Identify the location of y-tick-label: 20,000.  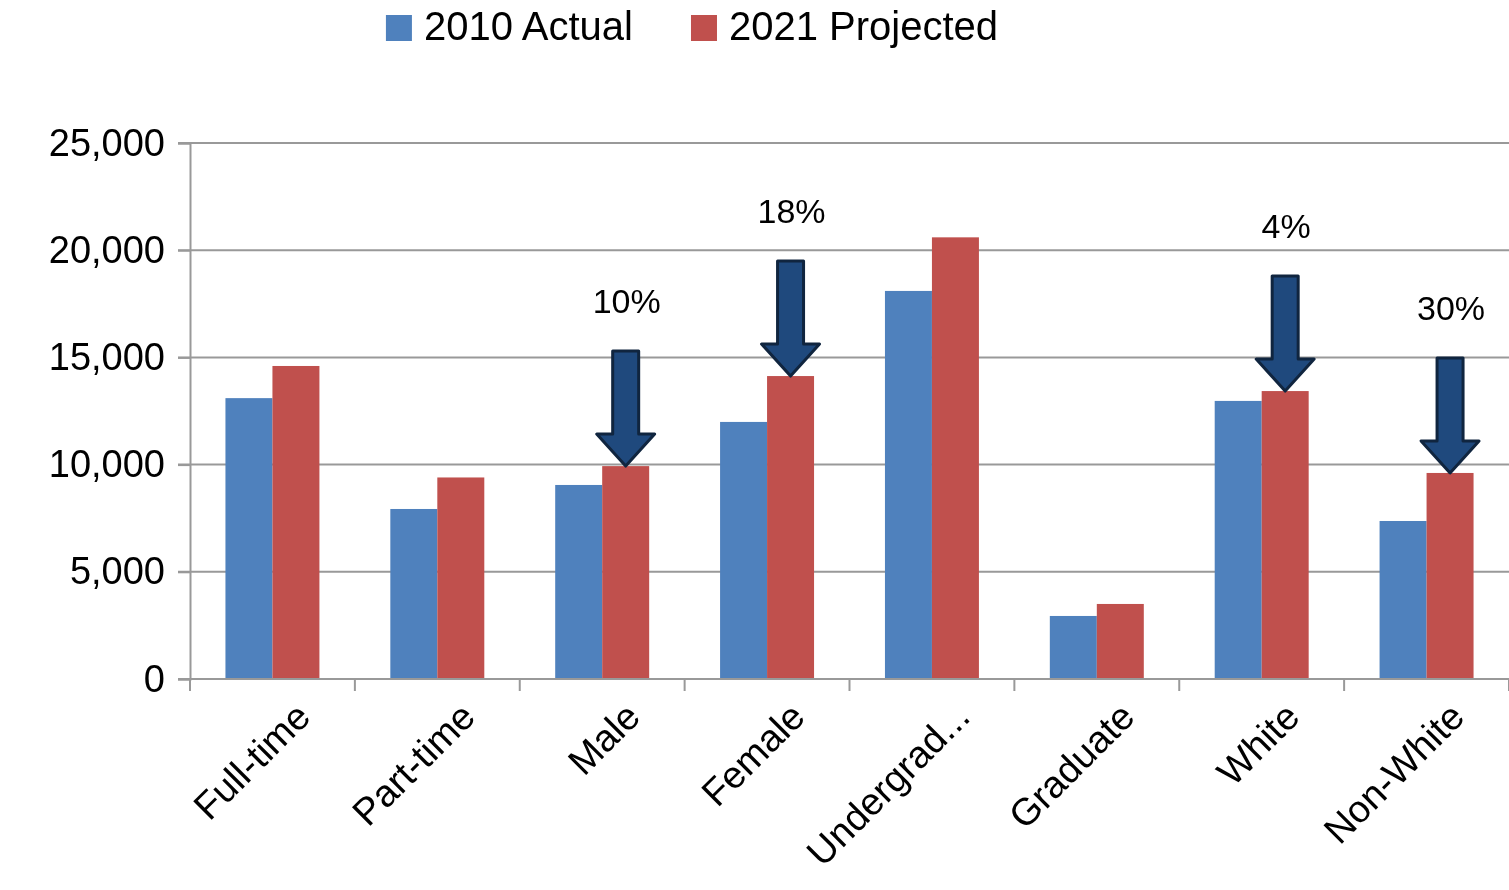
(106, 249).